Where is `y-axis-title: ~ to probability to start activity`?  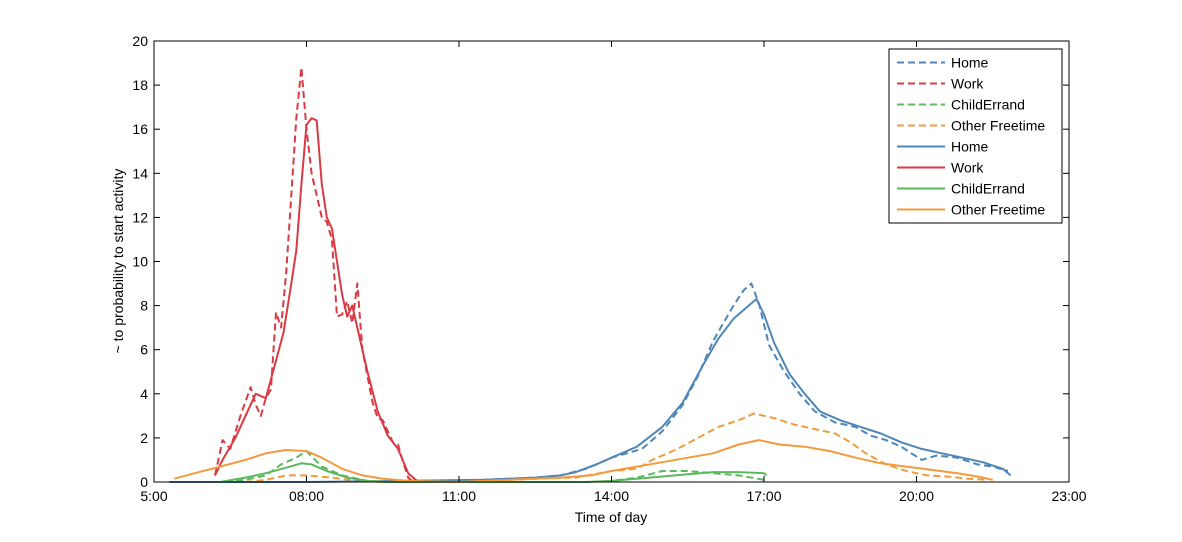 y-axis-title: ~ to probability to start activity is located at coordinates (118, 261).